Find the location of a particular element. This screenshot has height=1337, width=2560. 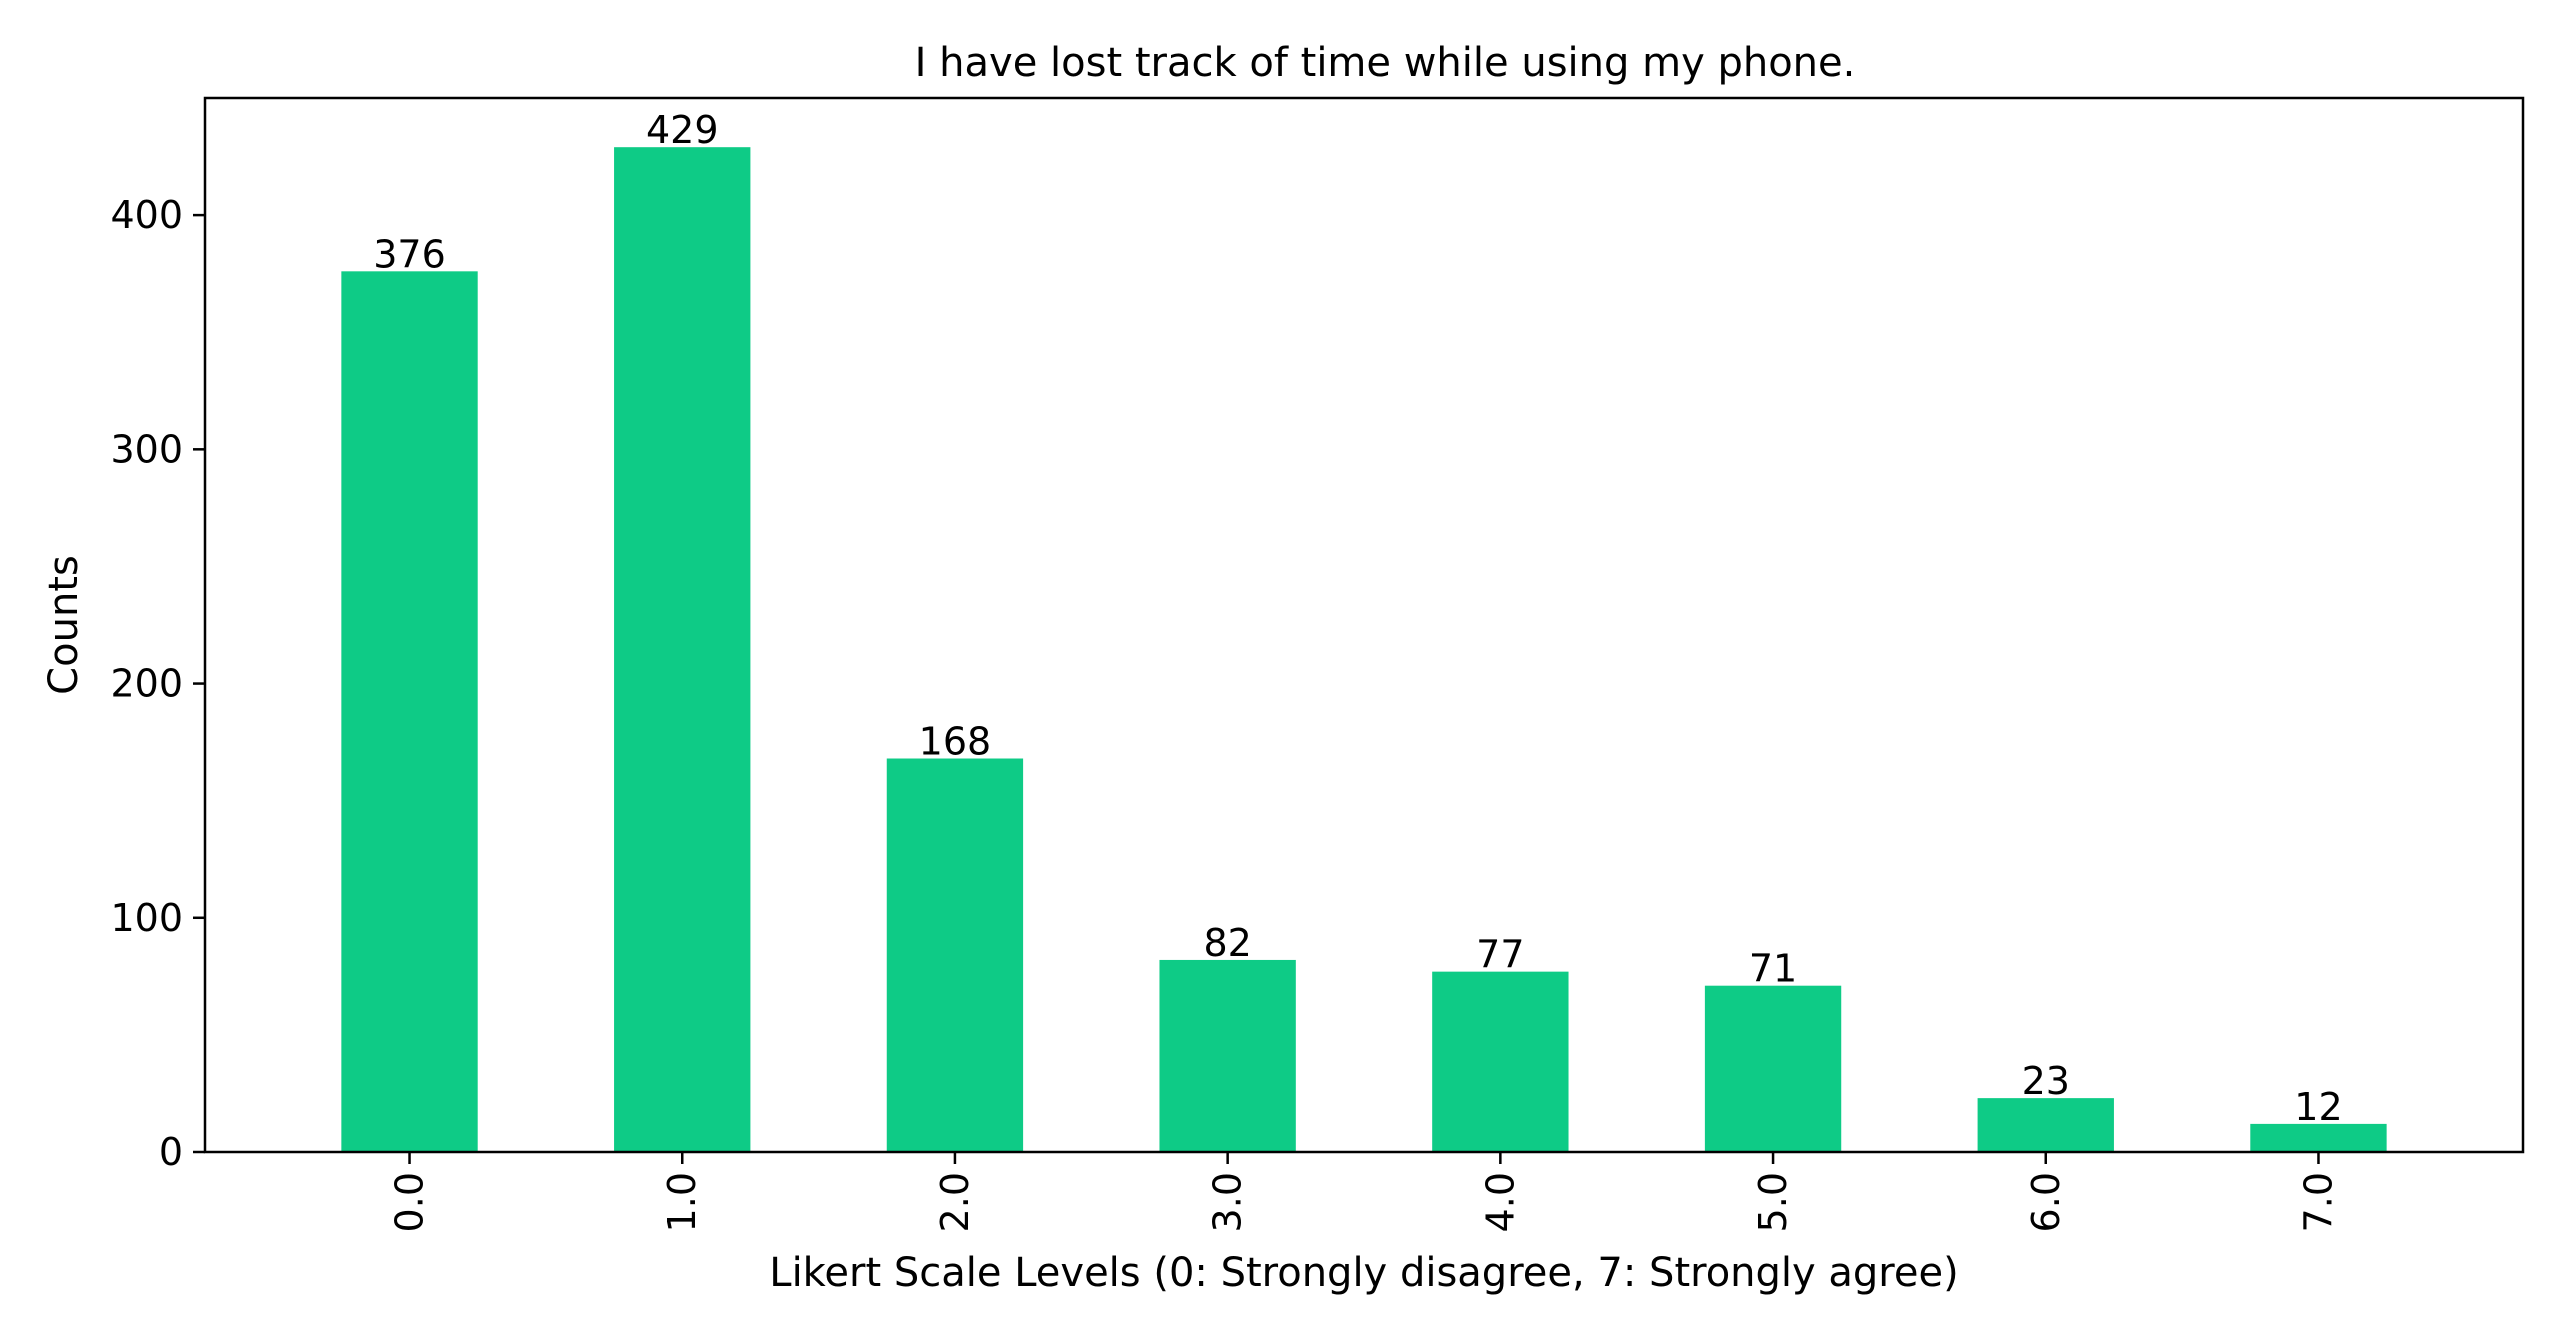

y-axis-ticks: 0 100 200 300 400 is located at coordinates (157, 683).